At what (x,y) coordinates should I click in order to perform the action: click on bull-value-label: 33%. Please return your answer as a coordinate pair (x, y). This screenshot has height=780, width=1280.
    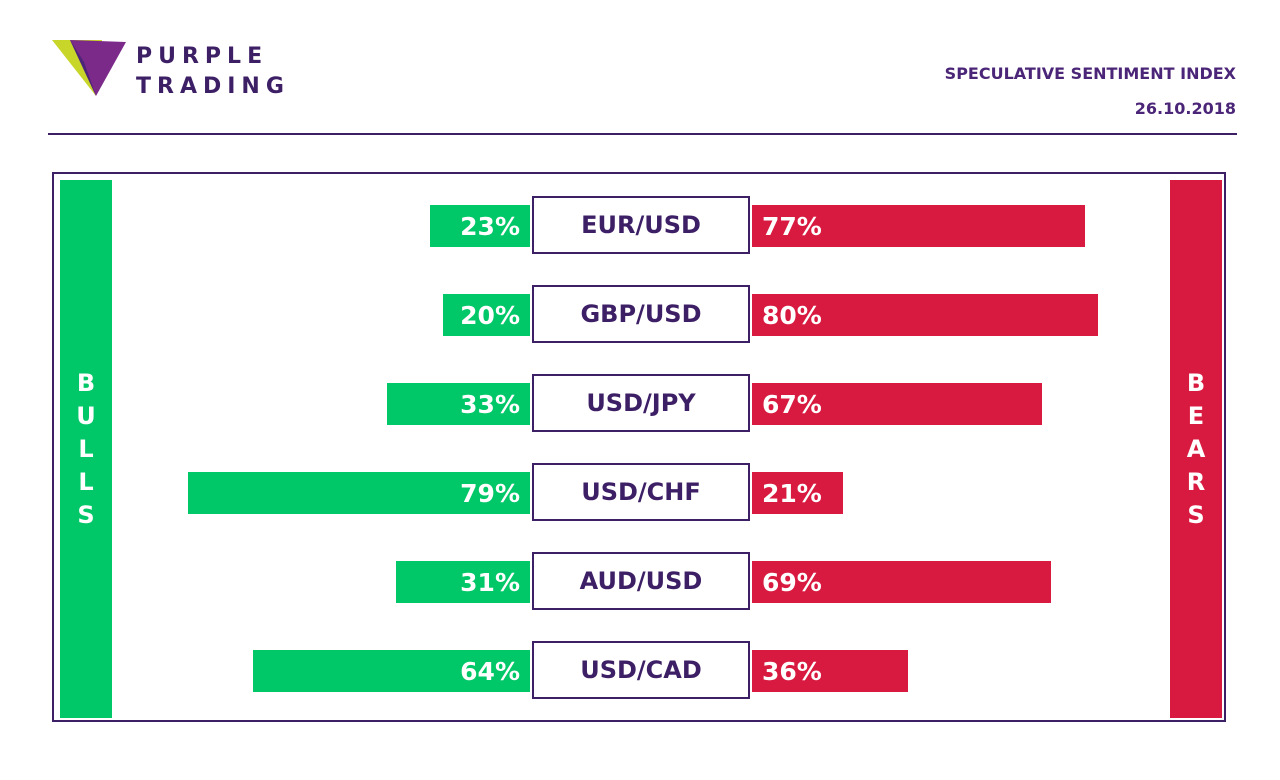
    Looking at the image, I should click on (490, 404).